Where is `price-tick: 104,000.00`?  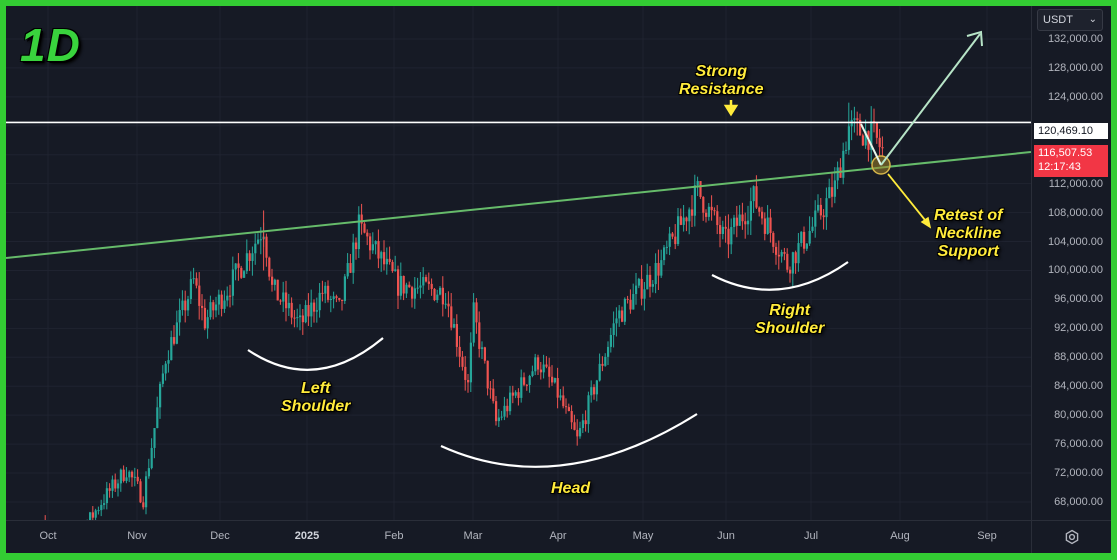
price-tick: 104,000.00 is located at coordinates (1075, 241).